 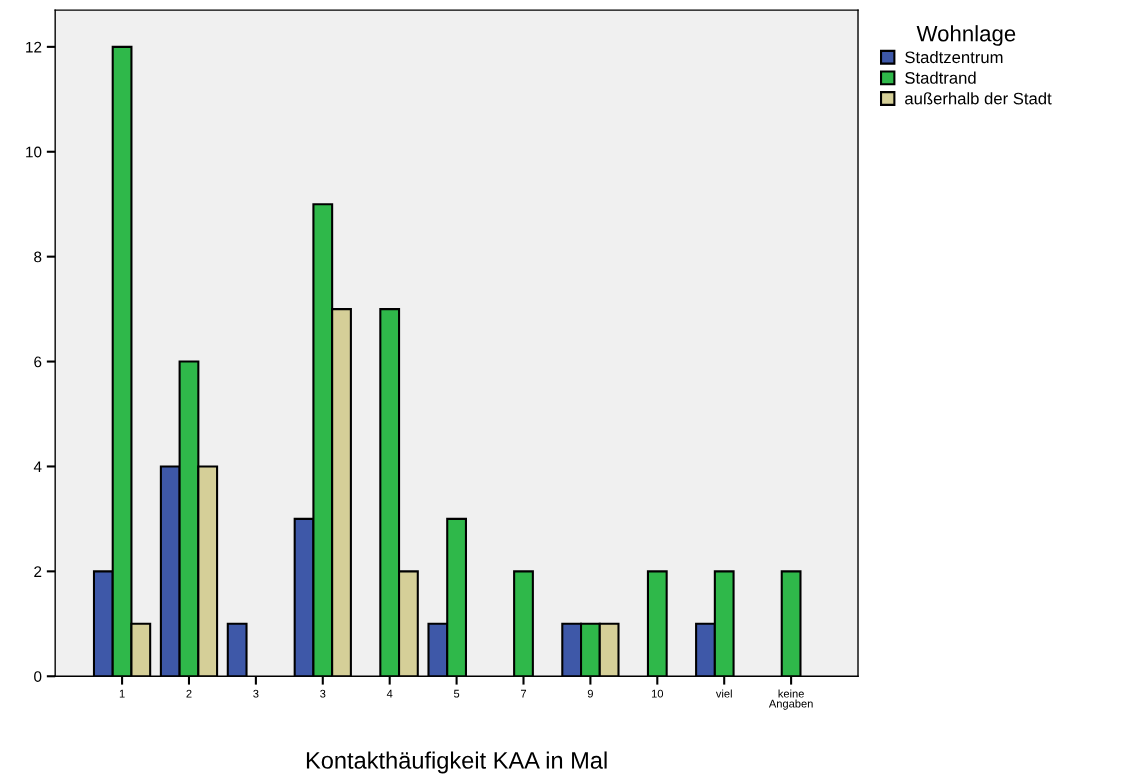 What do you see at coordinates (38, 362) in the screenshot?
I see `y-tick-label: 6` at bounding box center [38, 362].